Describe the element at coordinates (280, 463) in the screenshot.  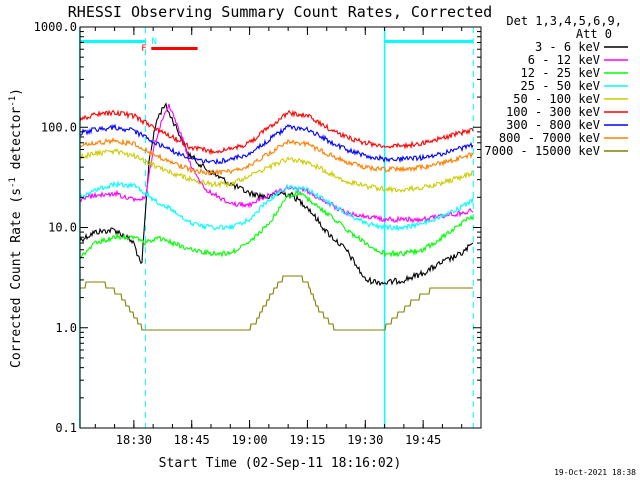
I see `x-axis-label: Start Time (02-Sep-11 18:16:02)` at that location.